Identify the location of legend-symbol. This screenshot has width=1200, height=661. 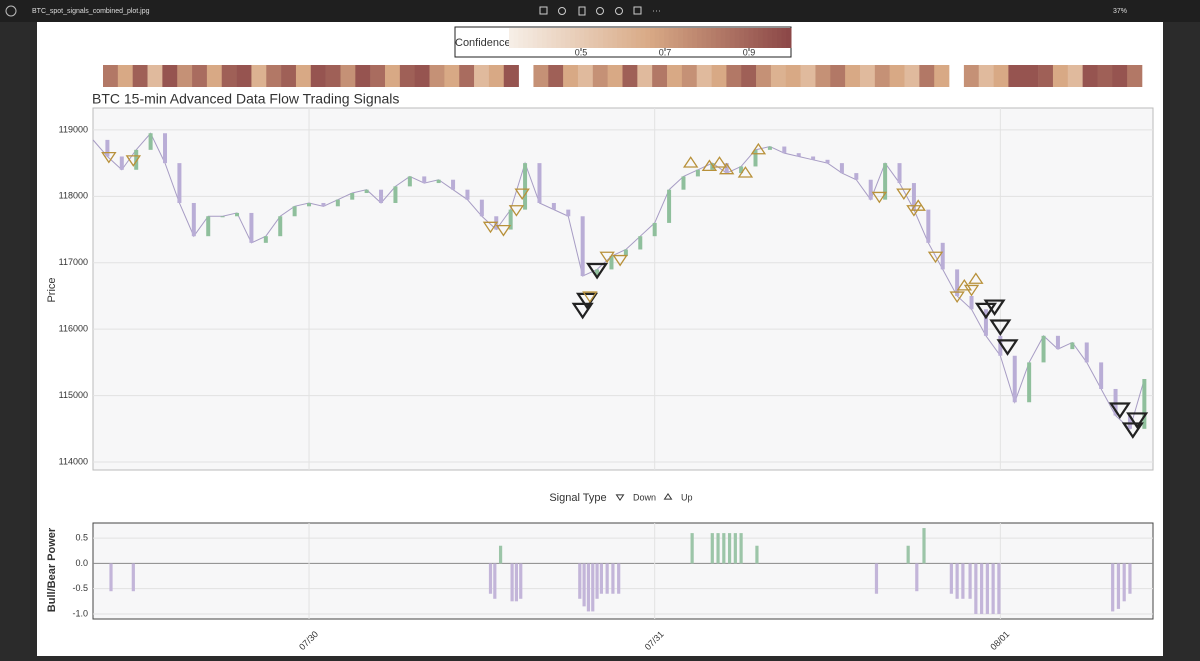
(668, 496).